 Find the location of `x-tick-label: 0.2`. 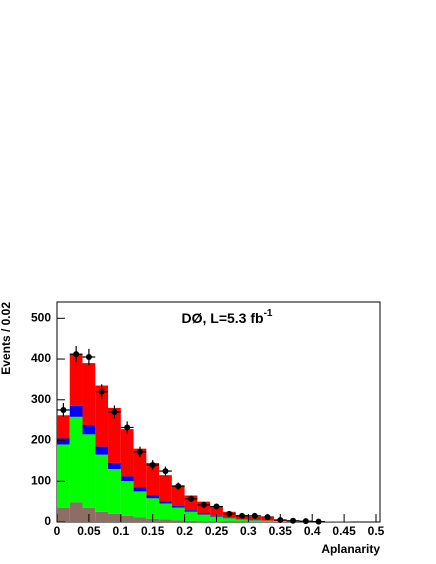

x-tick-label: 0.2 is located at coordinates (184, 531).